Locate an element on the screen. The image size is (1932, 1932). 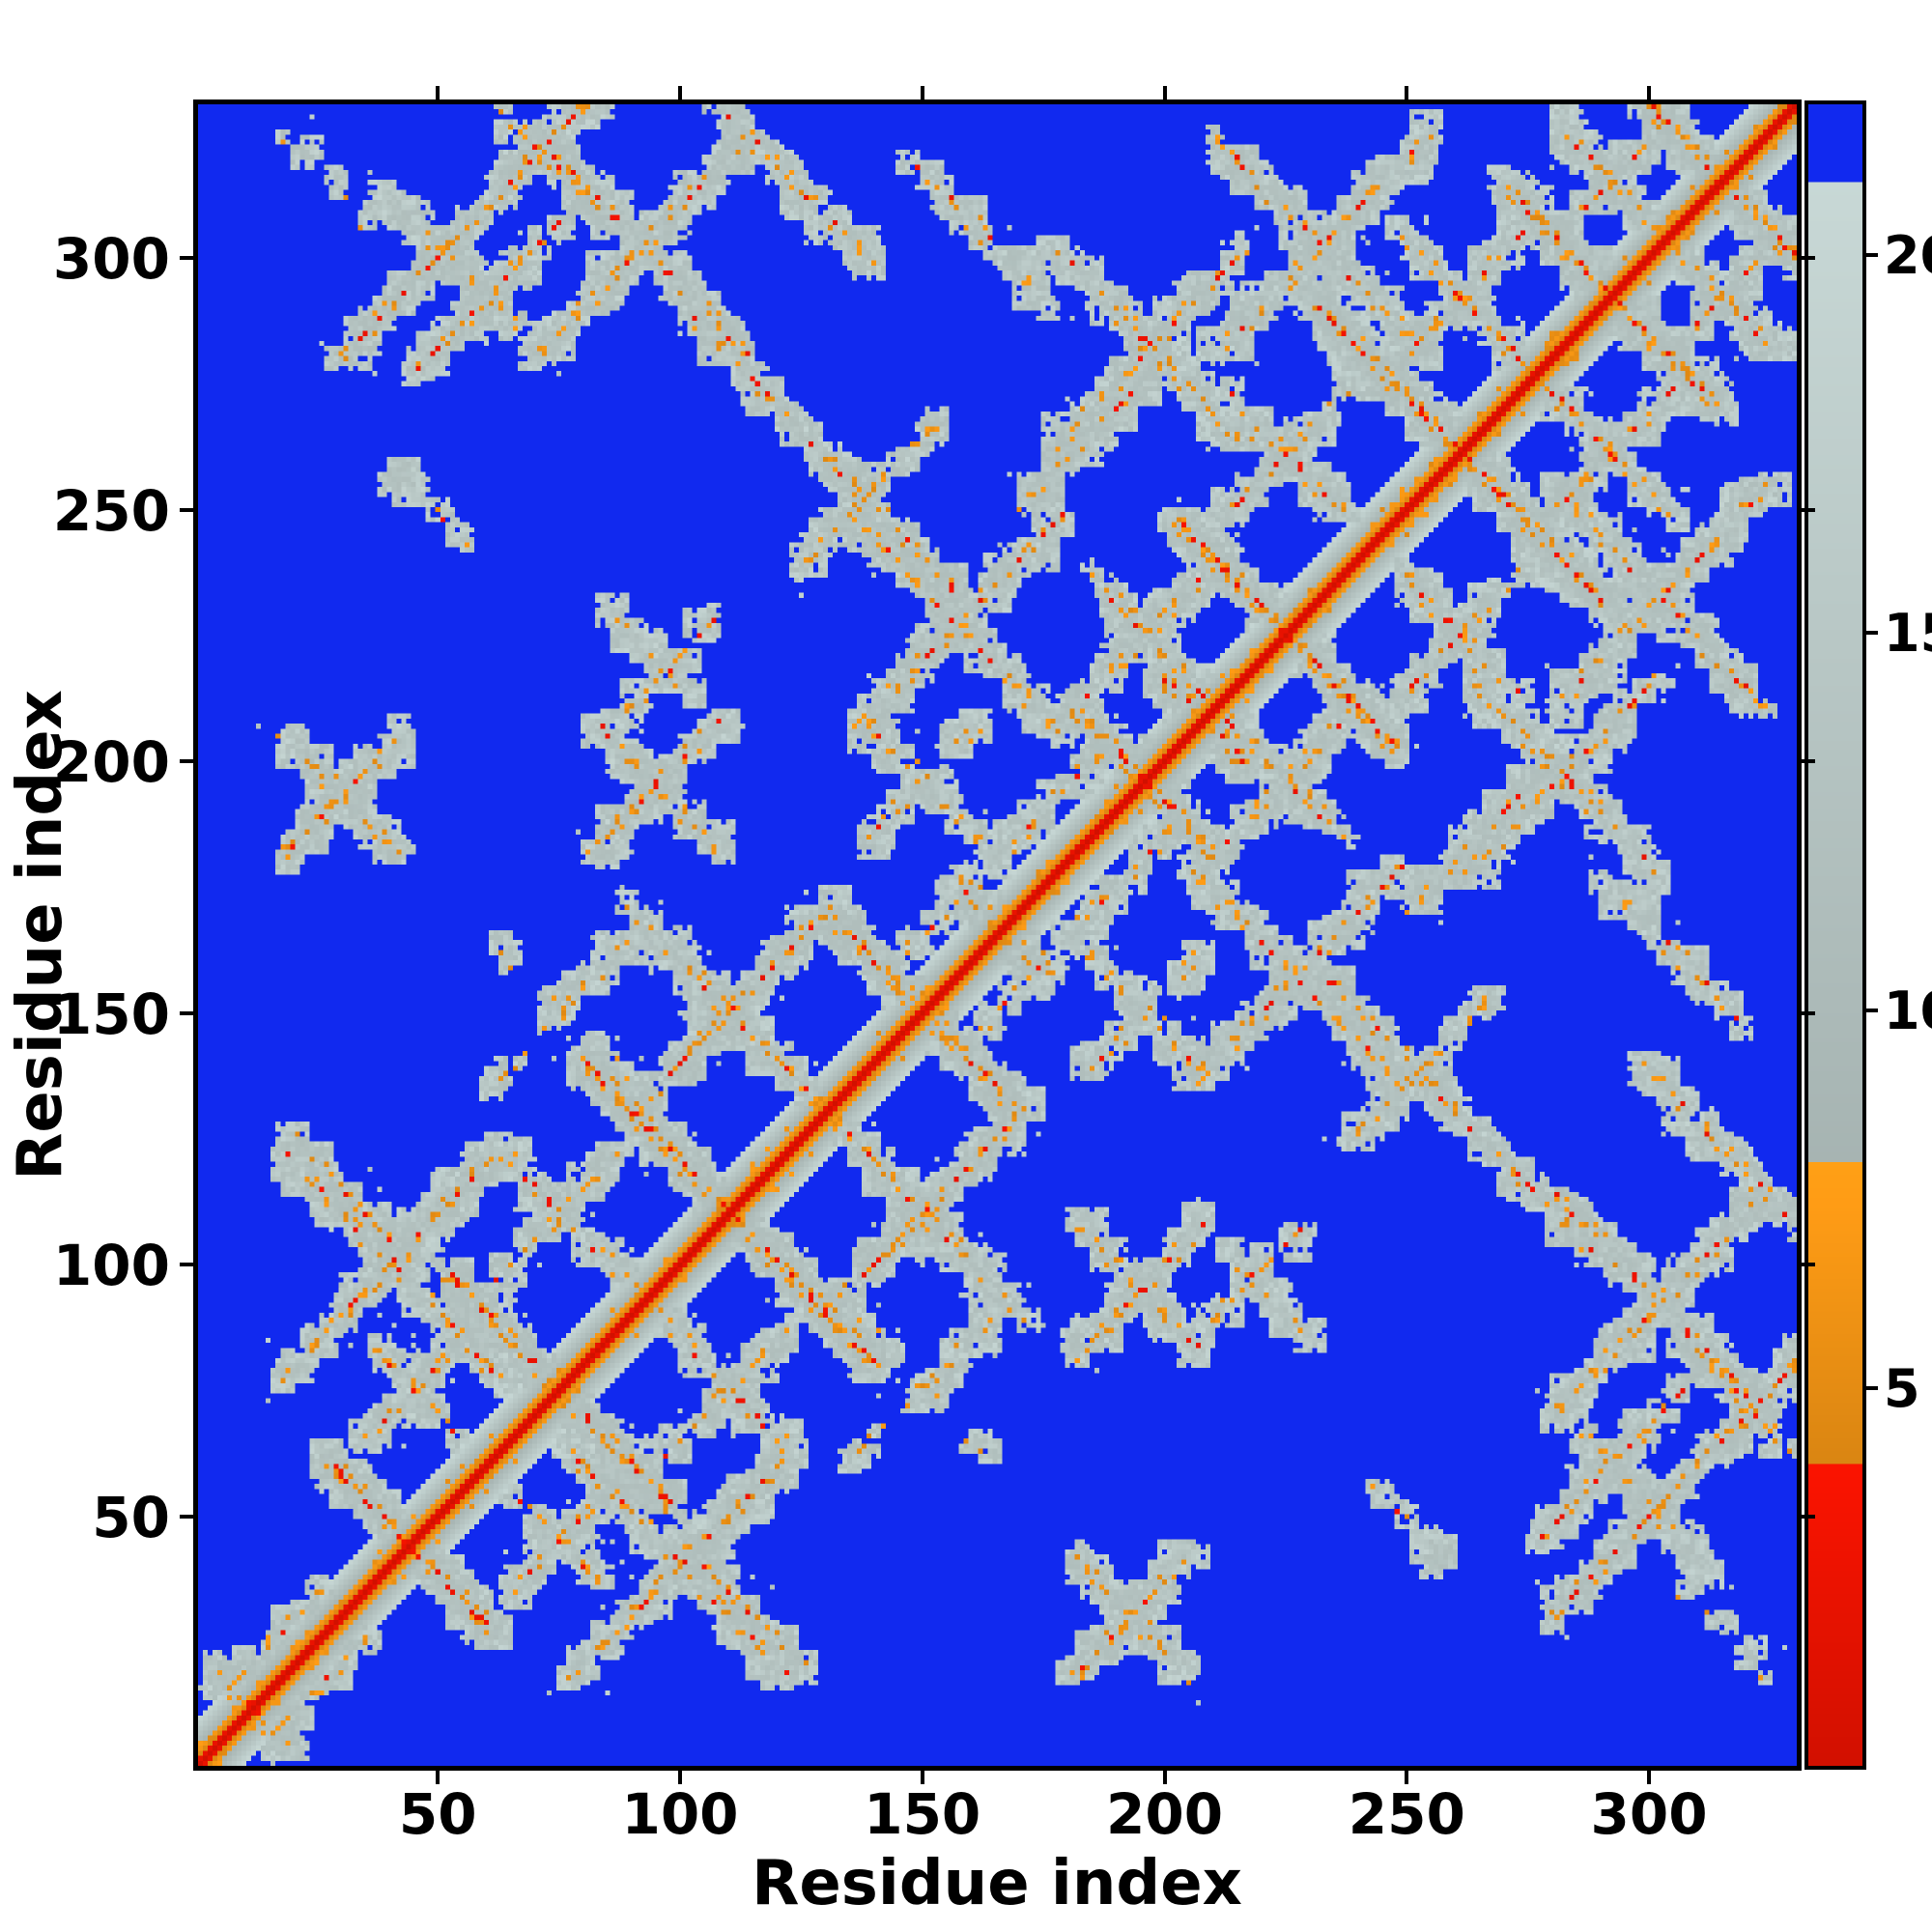
y-tick-label: 200 is located at coordinates (111, 762).